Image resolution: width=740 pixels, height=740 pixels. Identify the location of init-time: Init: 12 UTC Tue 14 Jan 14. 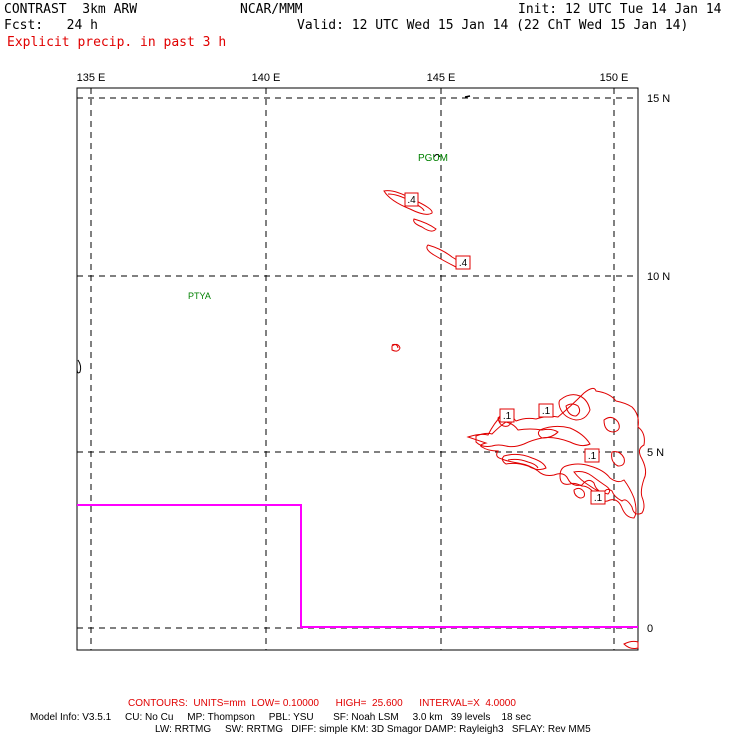
(620, 9).